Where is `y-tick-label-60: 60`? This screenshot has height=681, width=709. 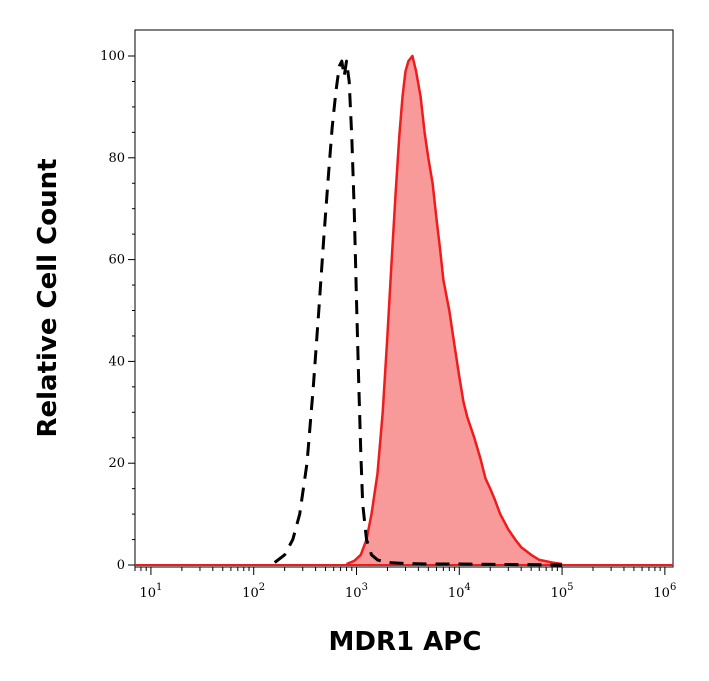 y-tick-label-60: 60 is located at coordinates (116, 260).